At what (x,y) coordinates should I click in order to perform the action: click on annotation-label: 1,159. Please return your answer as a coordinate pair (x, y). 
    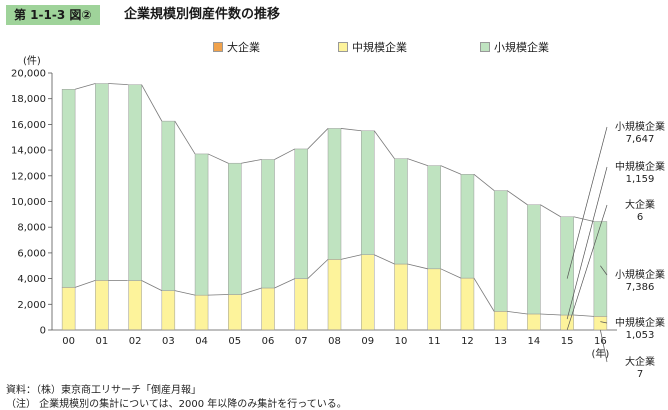
    Looking at the image, I should click on (640, 179).